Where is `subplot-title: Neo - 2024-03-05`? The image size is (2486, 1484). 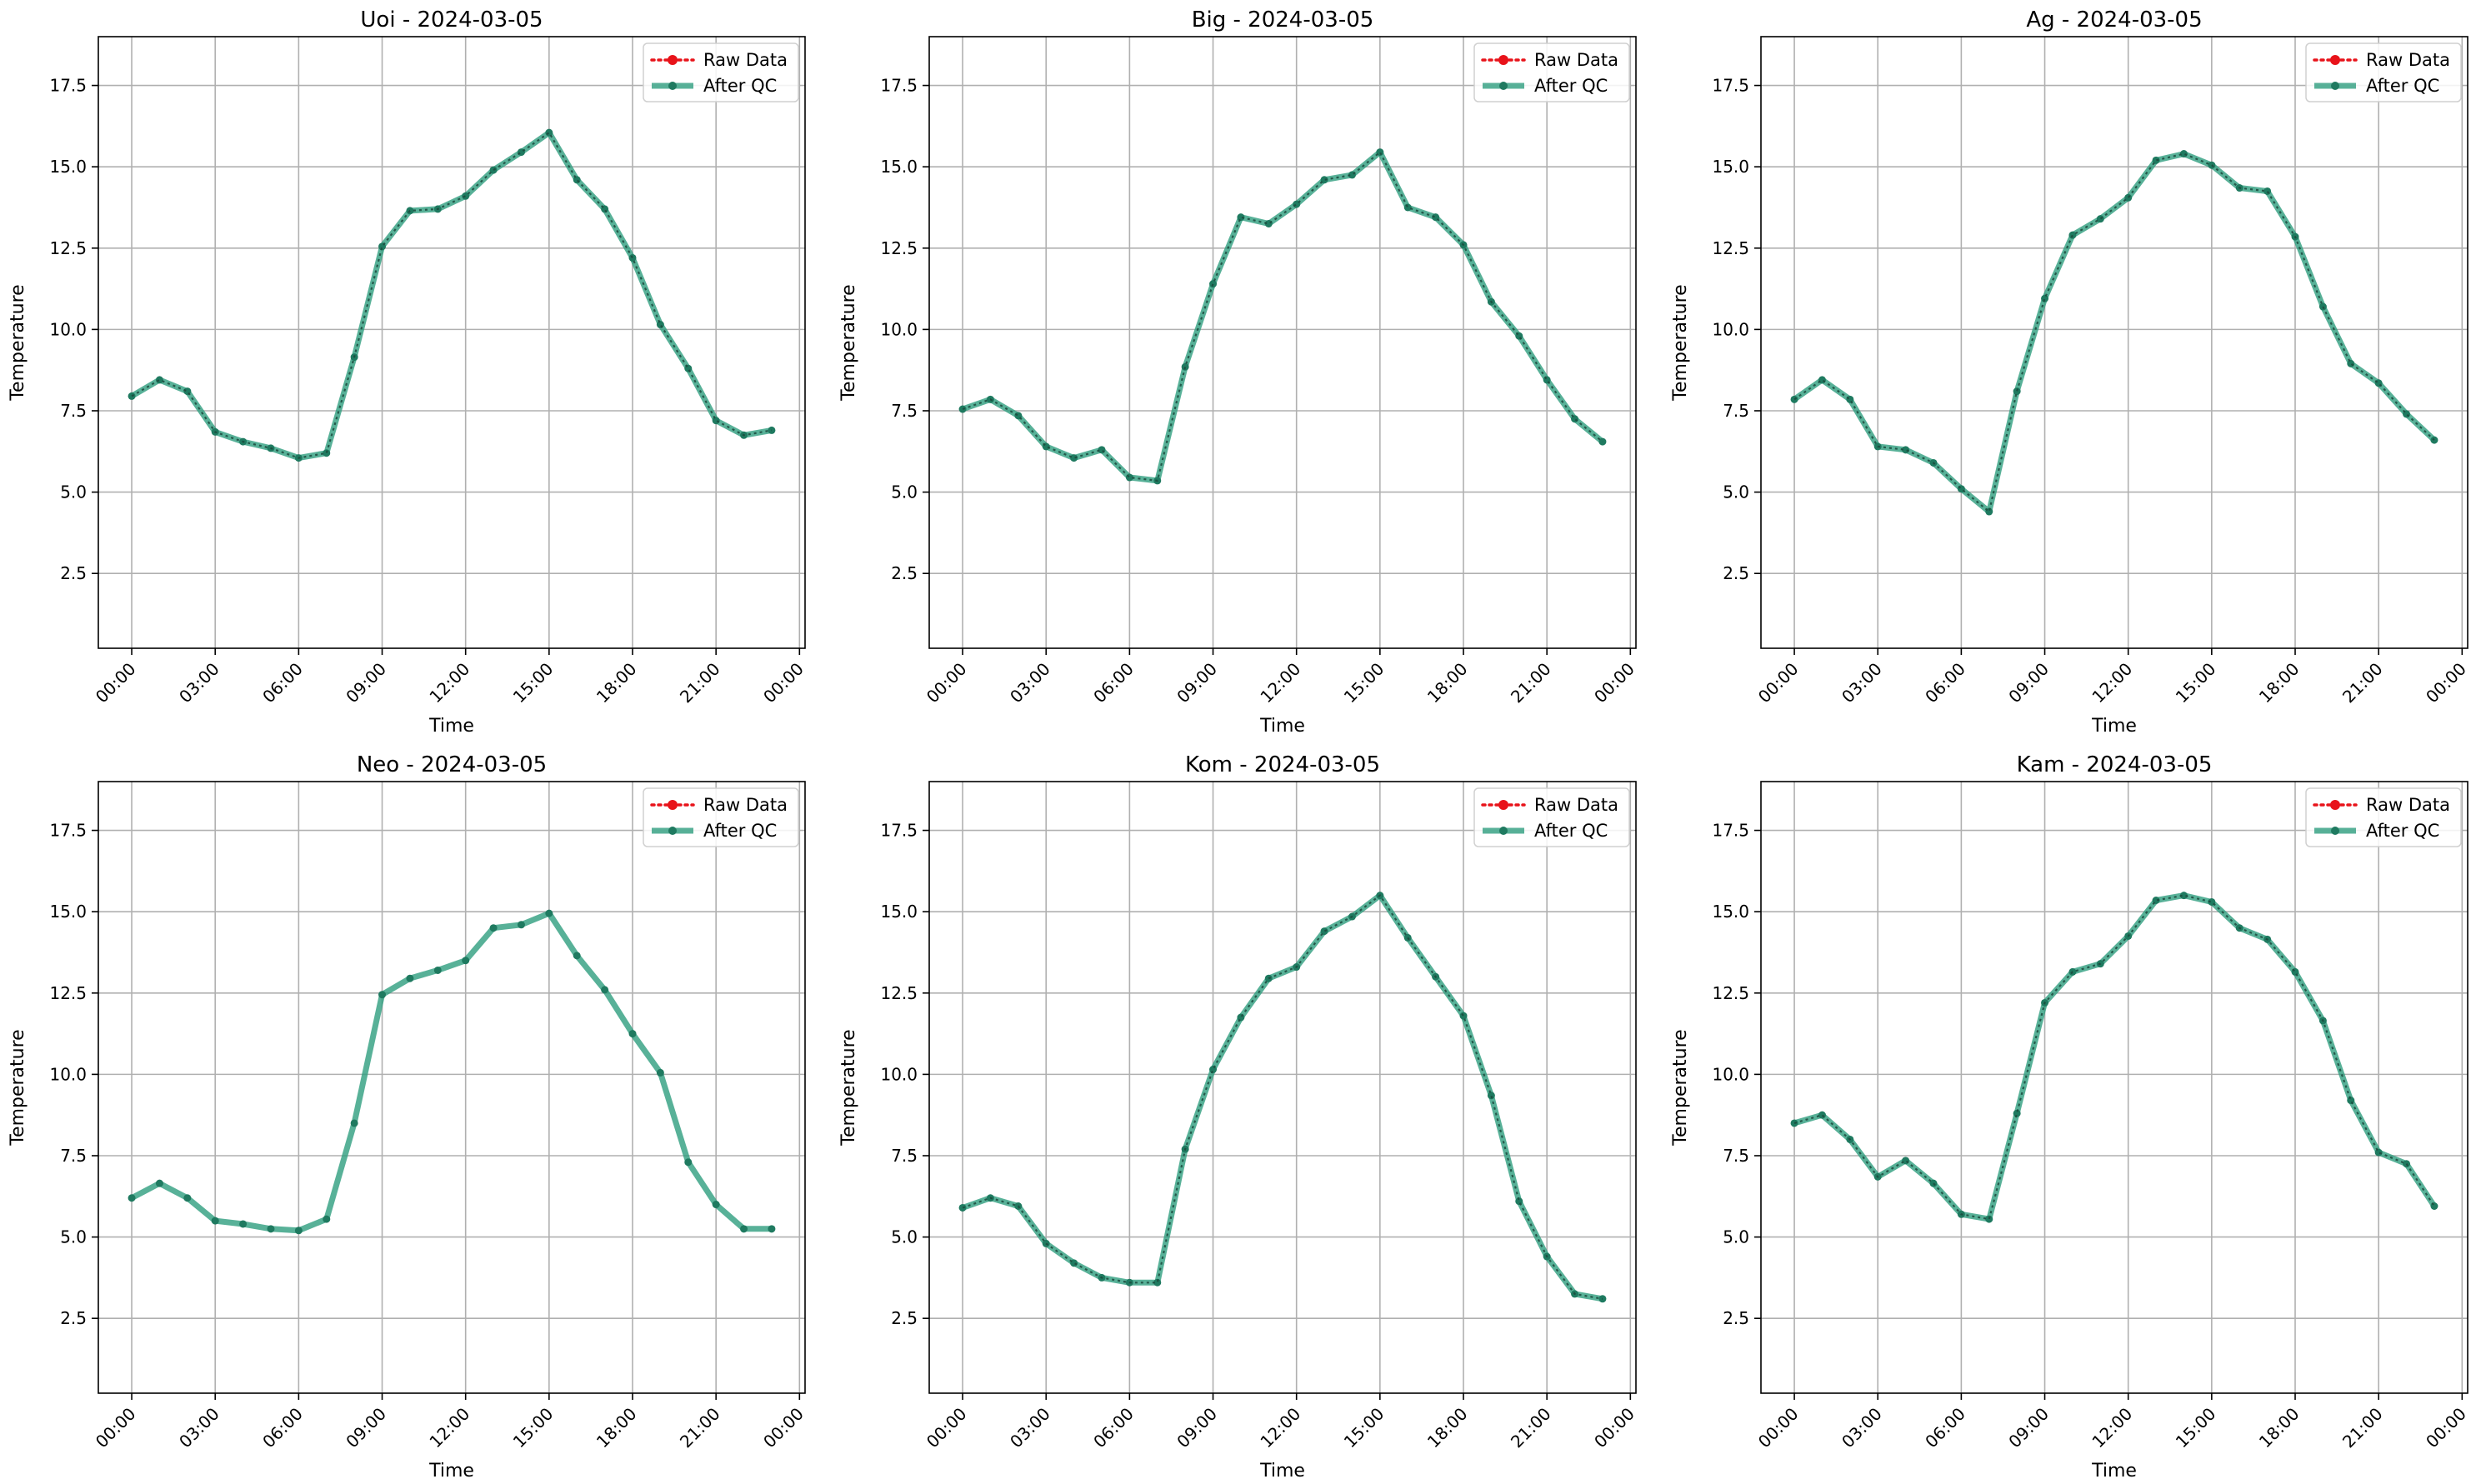 subplot-title: Neo - 2024-03-05 is located at coordinates (452, 764).